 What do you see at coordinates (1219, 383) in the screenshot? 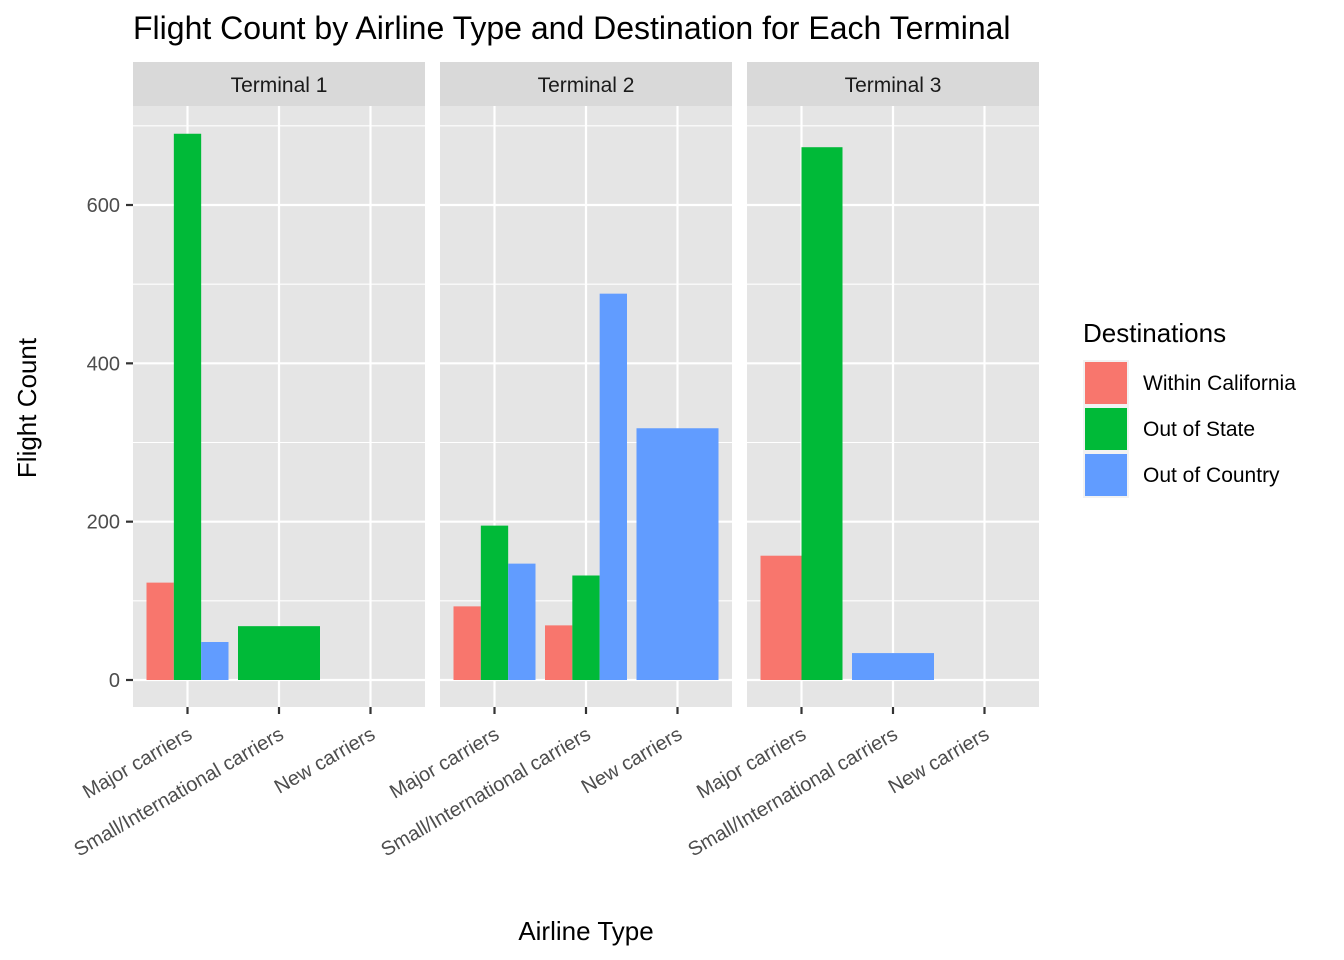
I see `legend-label: Within California` at bounding box center [1219, 383].